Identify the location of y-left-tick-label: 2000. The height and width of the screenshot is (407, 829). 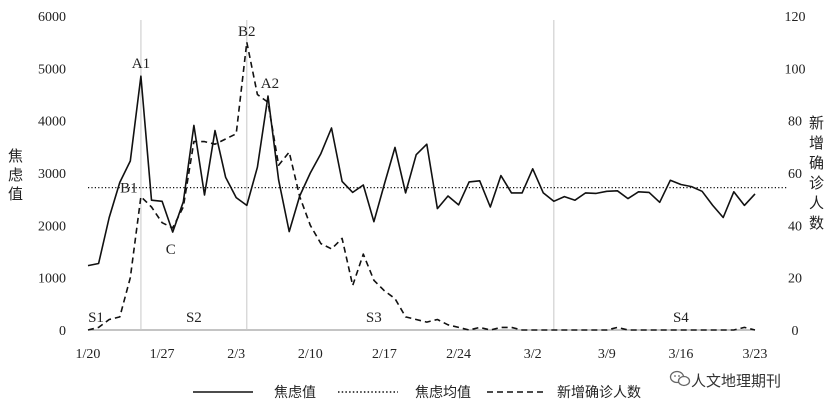
(52, 226).